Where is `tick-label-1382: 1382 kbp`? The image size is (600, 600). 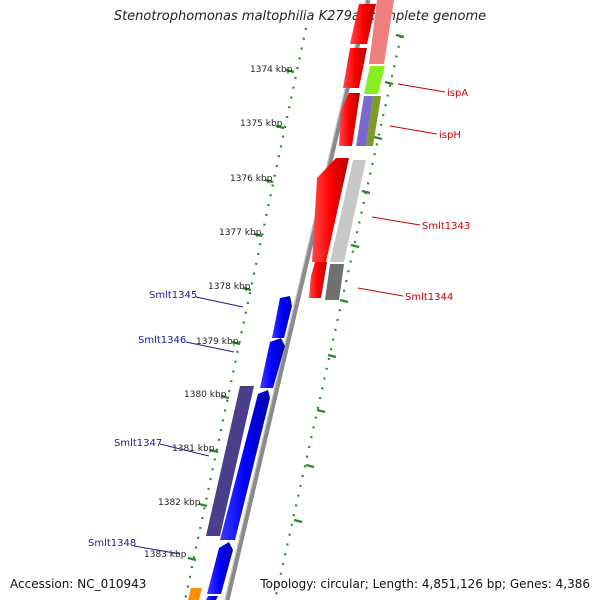 tick-label-1382: 1382 kbp is located at coordinates (179, 503).